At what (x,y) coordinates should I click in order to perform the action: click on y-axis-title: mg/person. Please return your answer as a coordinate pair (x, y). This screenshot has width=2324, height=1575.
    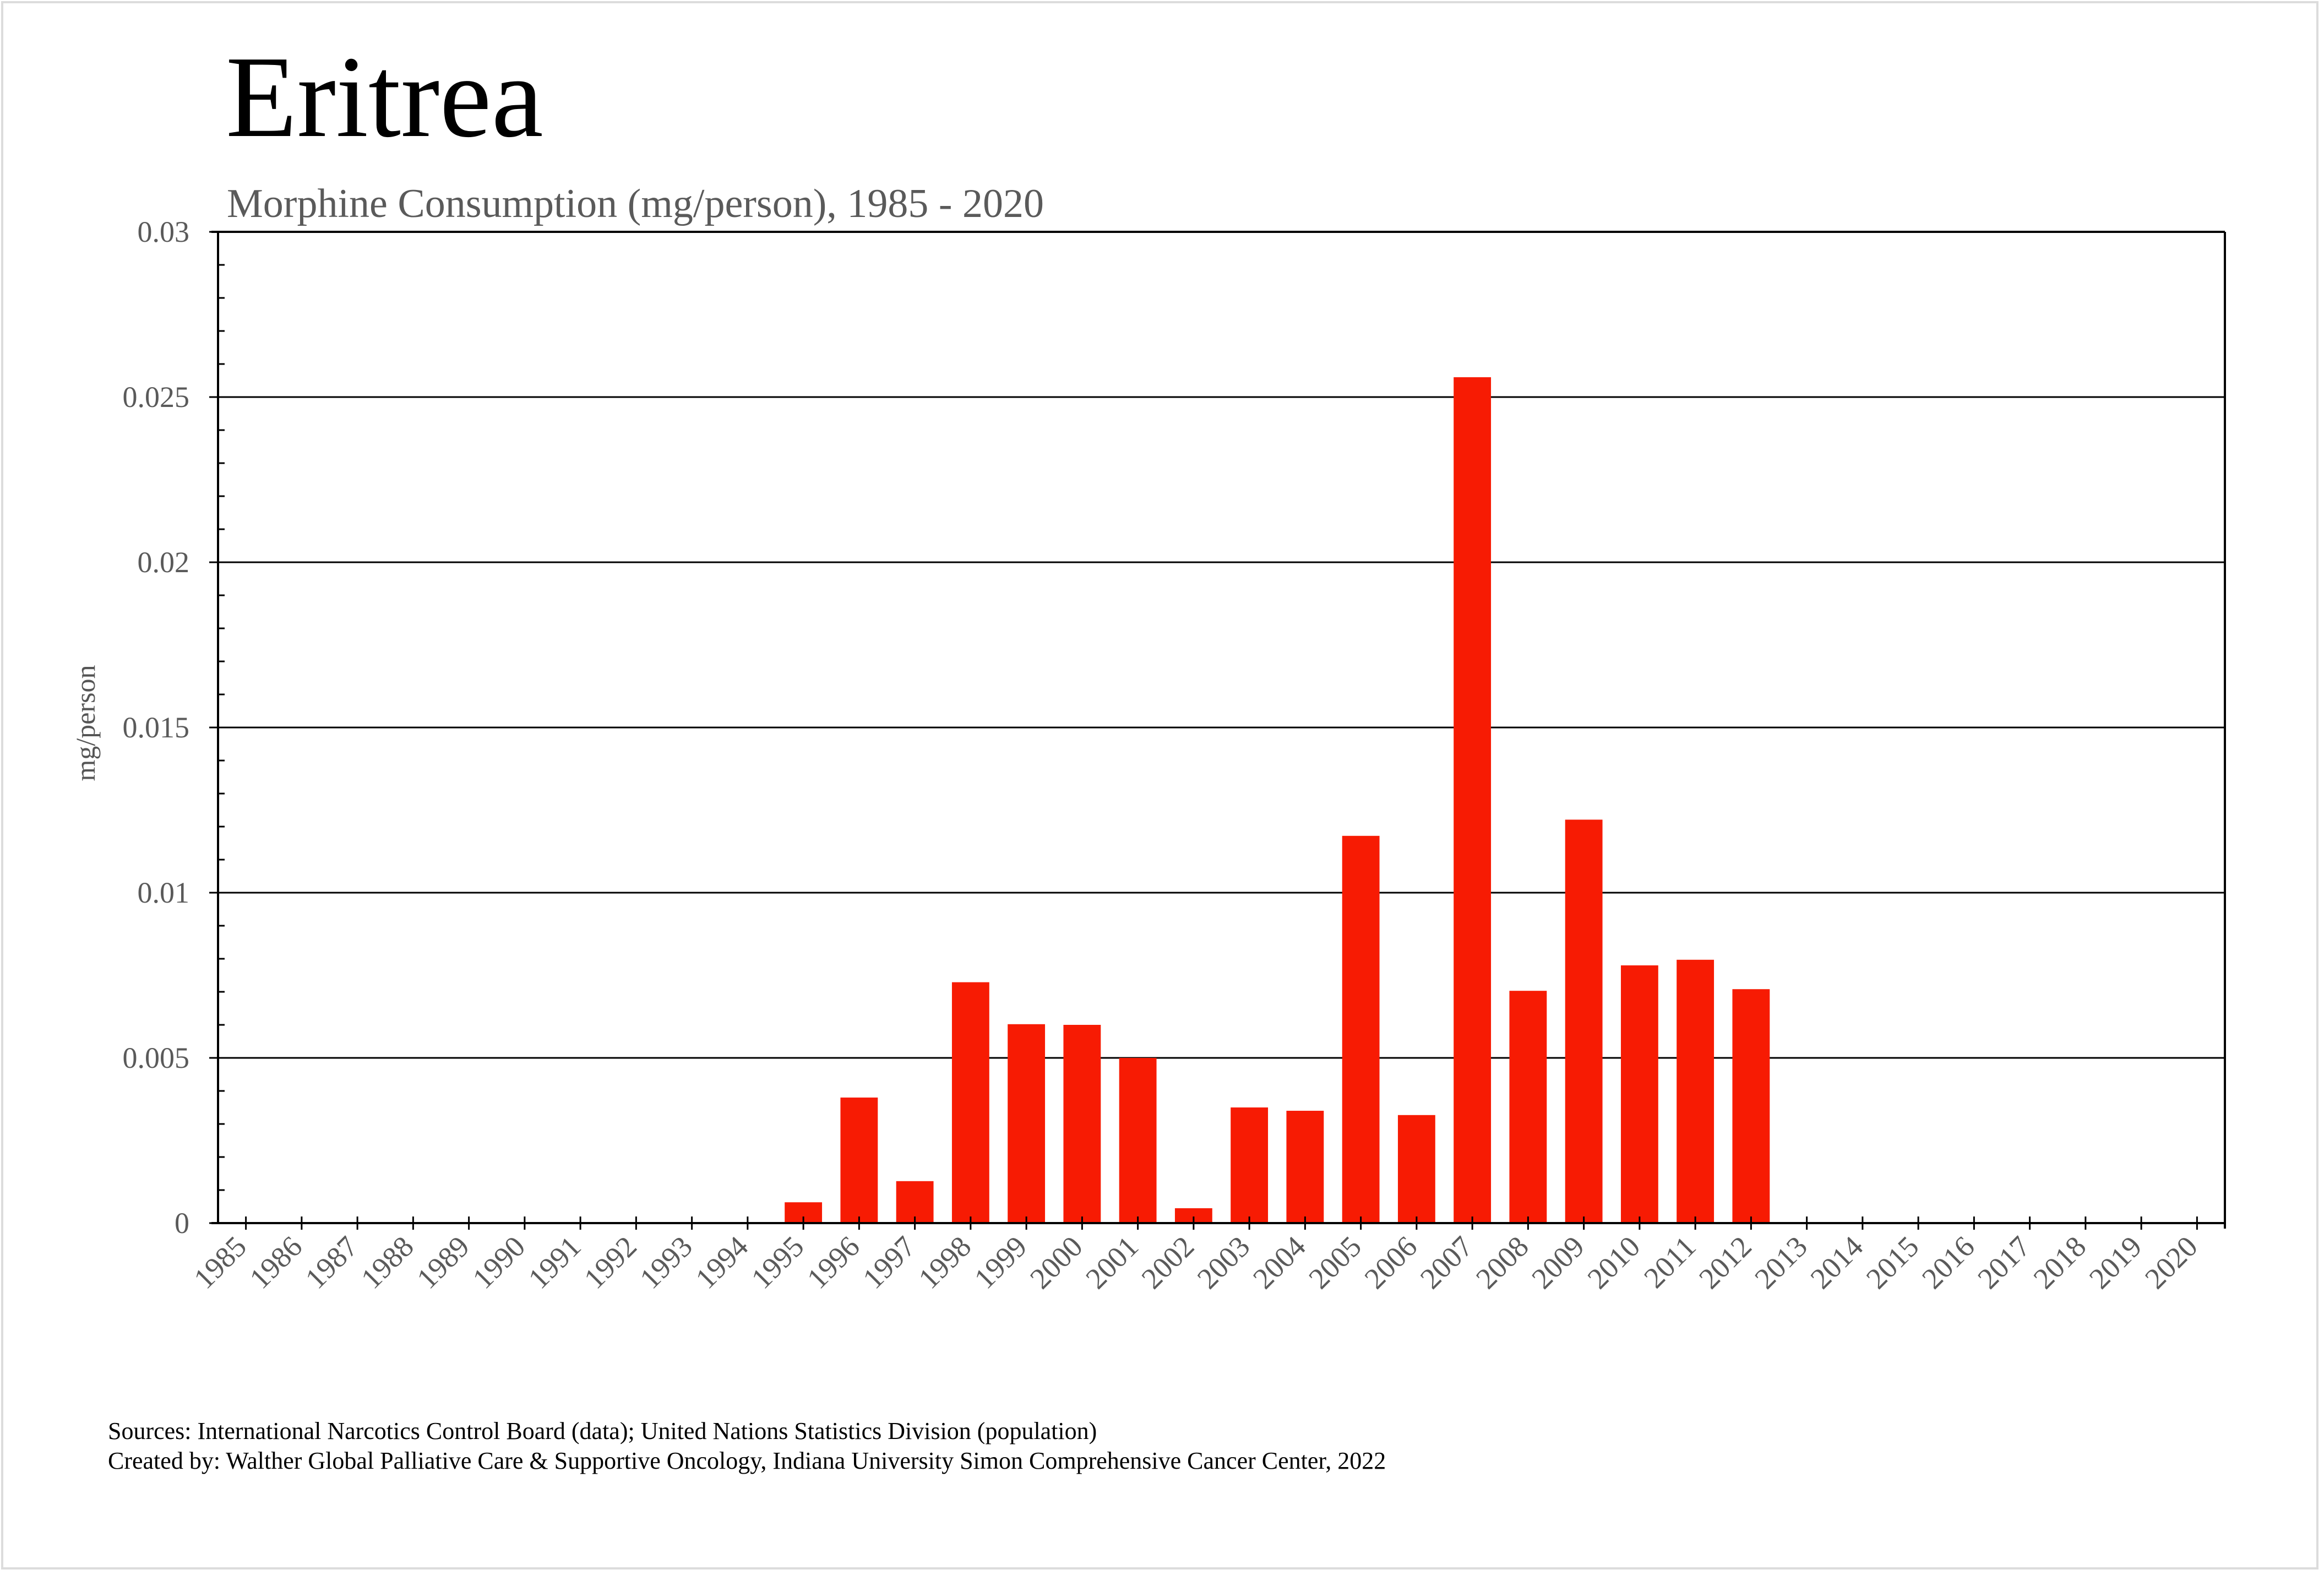
    Looking at the image, I should click on (85, 723).